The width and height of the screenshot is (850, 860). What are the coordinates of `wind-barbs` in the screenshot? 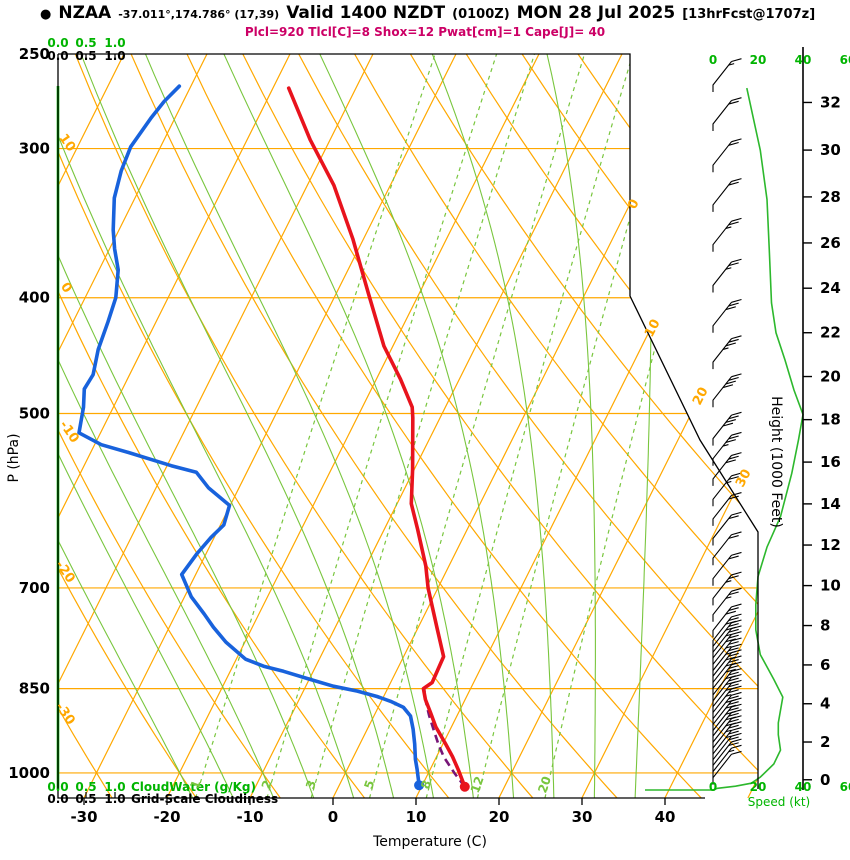 It's located at (727, 421).